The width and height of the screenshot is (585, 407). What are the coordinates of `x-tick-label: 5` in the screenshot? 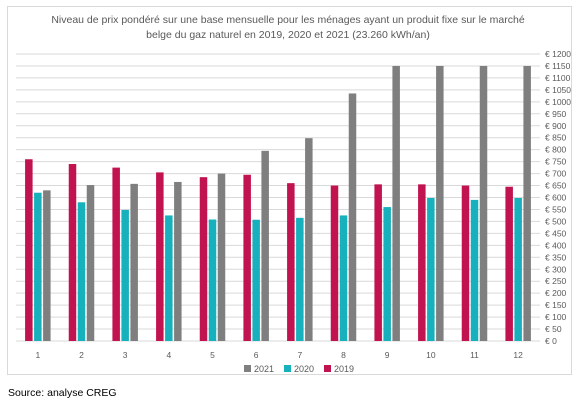 It's located at (212, 355).